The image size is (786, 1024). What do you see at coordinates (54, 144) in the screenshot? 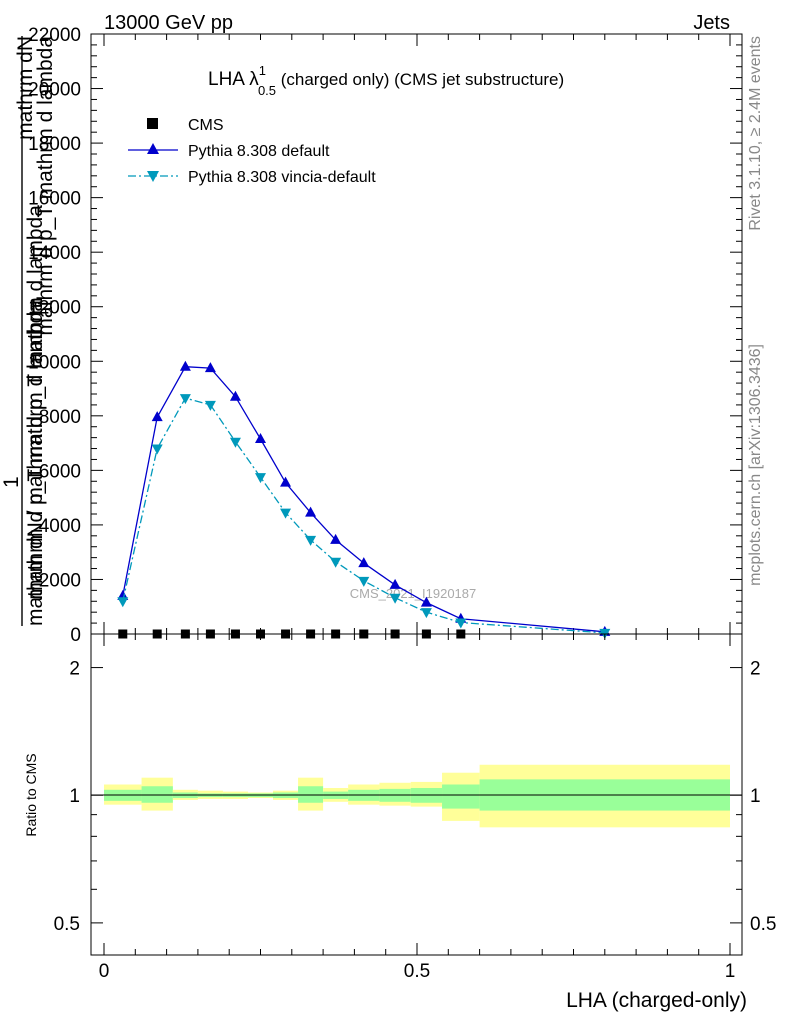
I see `y-tick-label: 18000` at bounding box center [54, 144].